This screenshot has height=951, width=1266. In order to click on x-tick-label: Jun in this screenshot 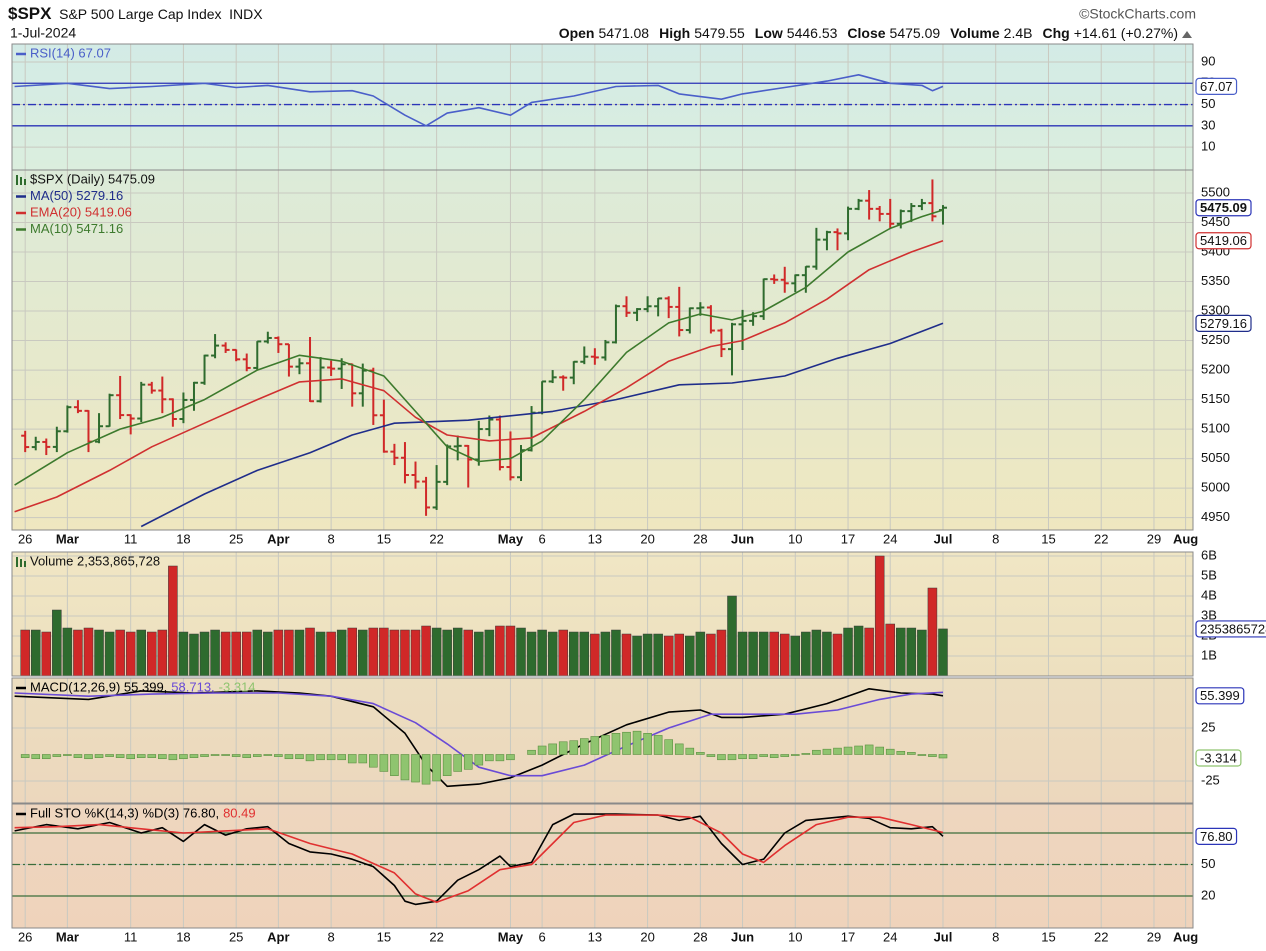, I will do `click(742, 936)`.